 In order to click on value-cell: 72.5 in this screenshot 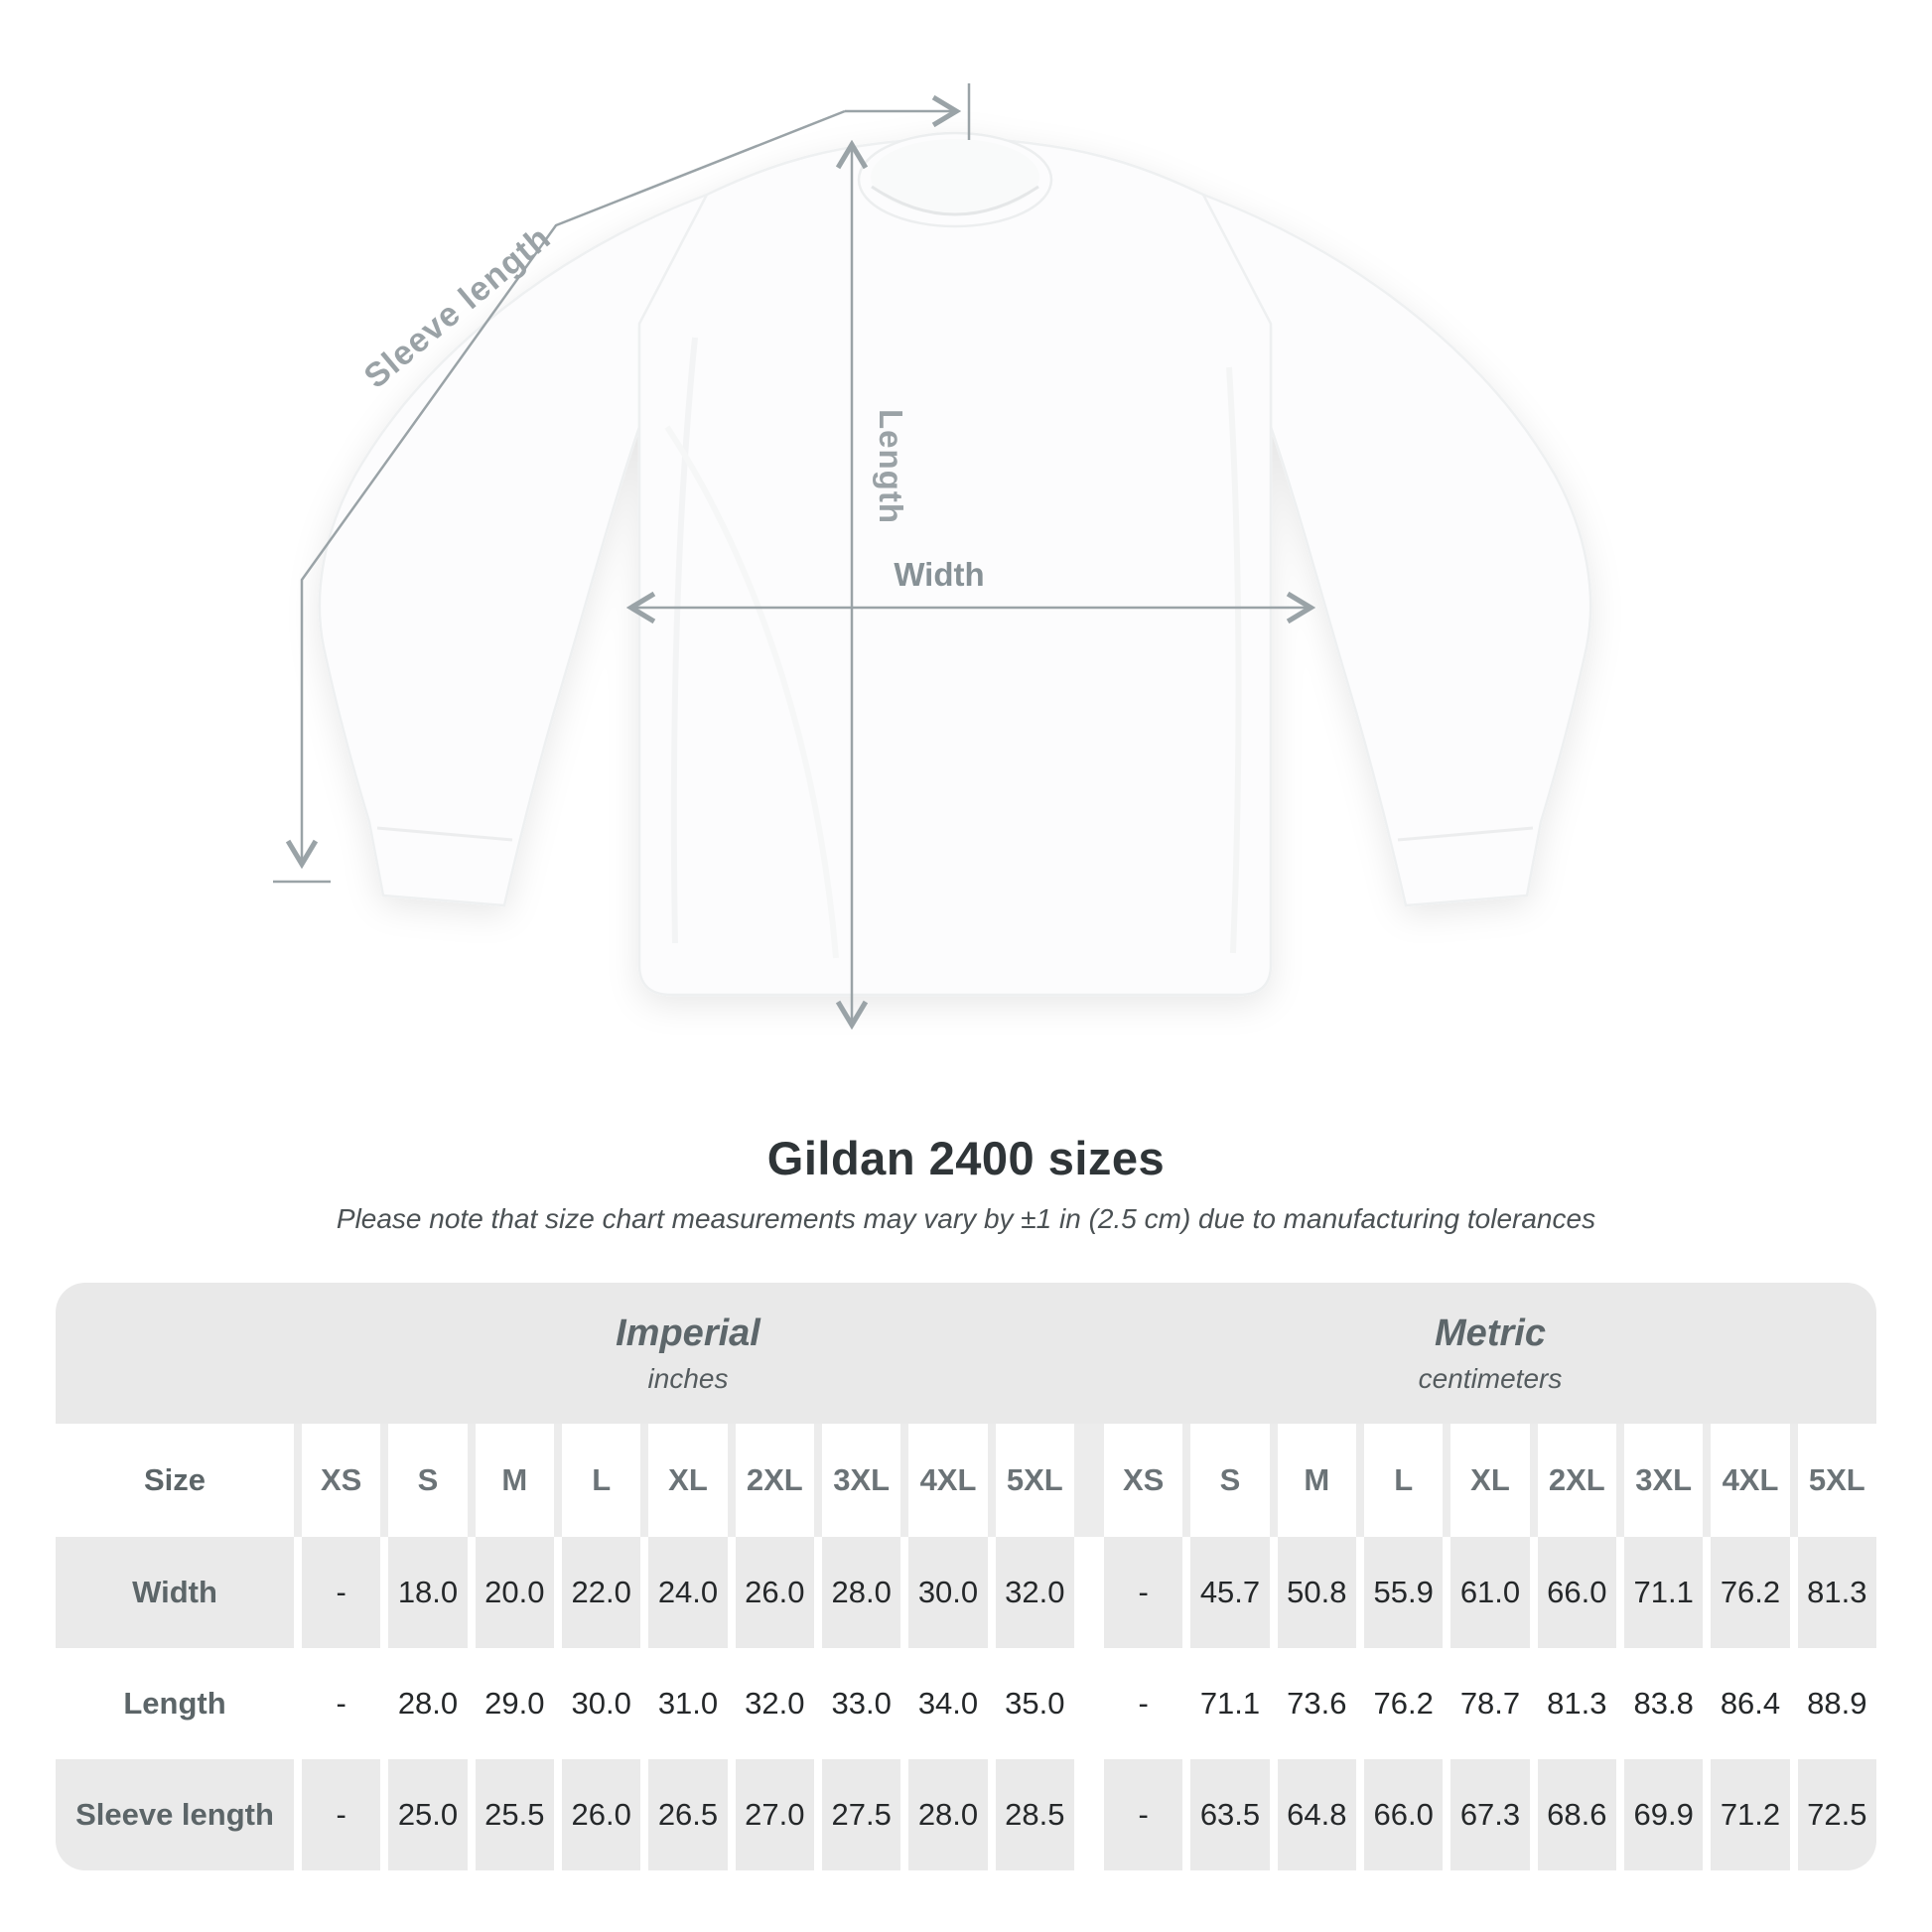, I will do `click(1836, 1815)`.